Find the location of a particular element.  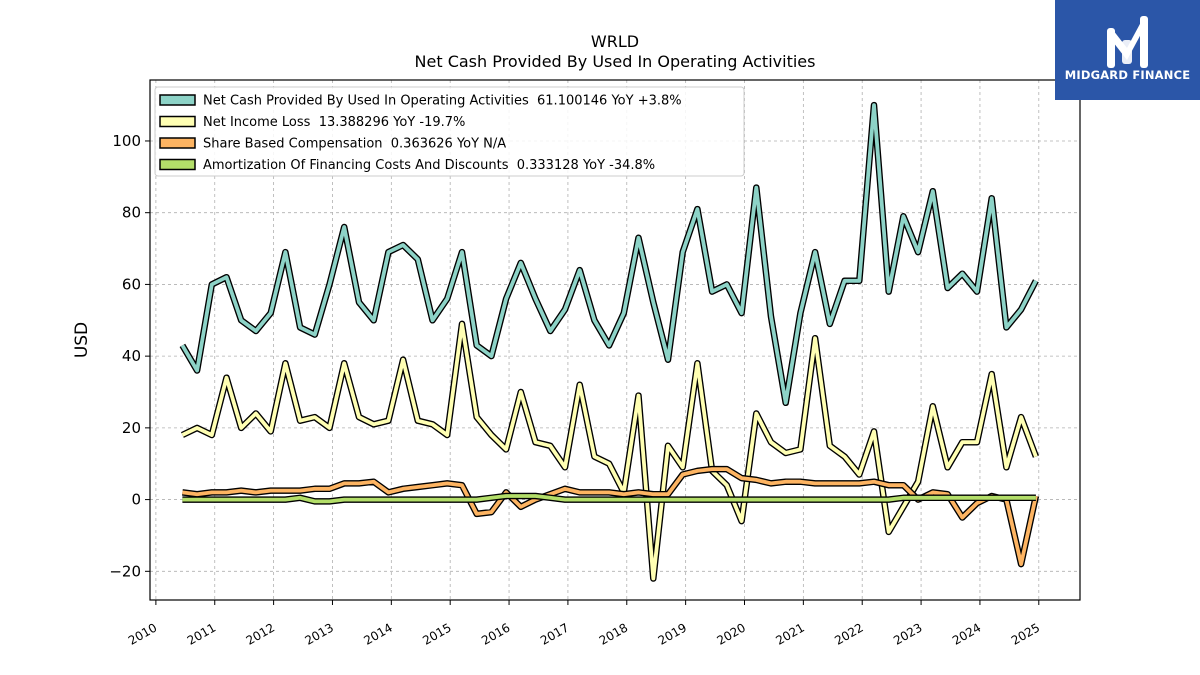

legend-entry: Net Income Loss 13.388296 YoY -19.7% is located at coordinates (334, 122).